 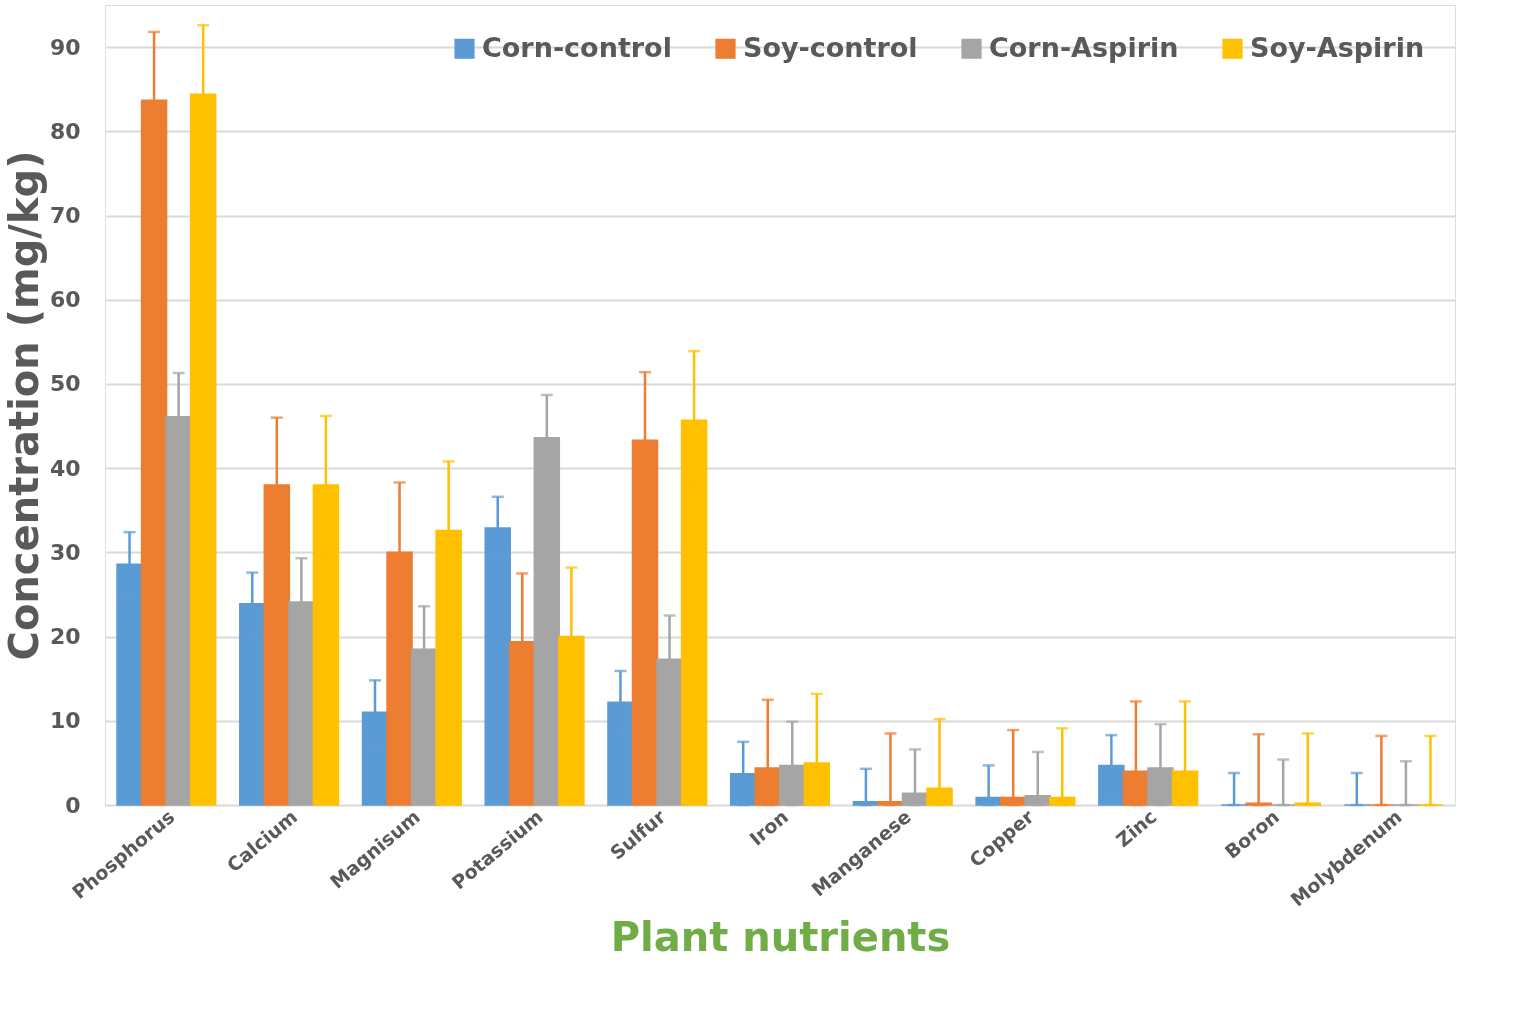 What do you see at coordinates (65, 637) in the screenshot?
I see `y-tick-label: 20` at bounding box center [65, 637].